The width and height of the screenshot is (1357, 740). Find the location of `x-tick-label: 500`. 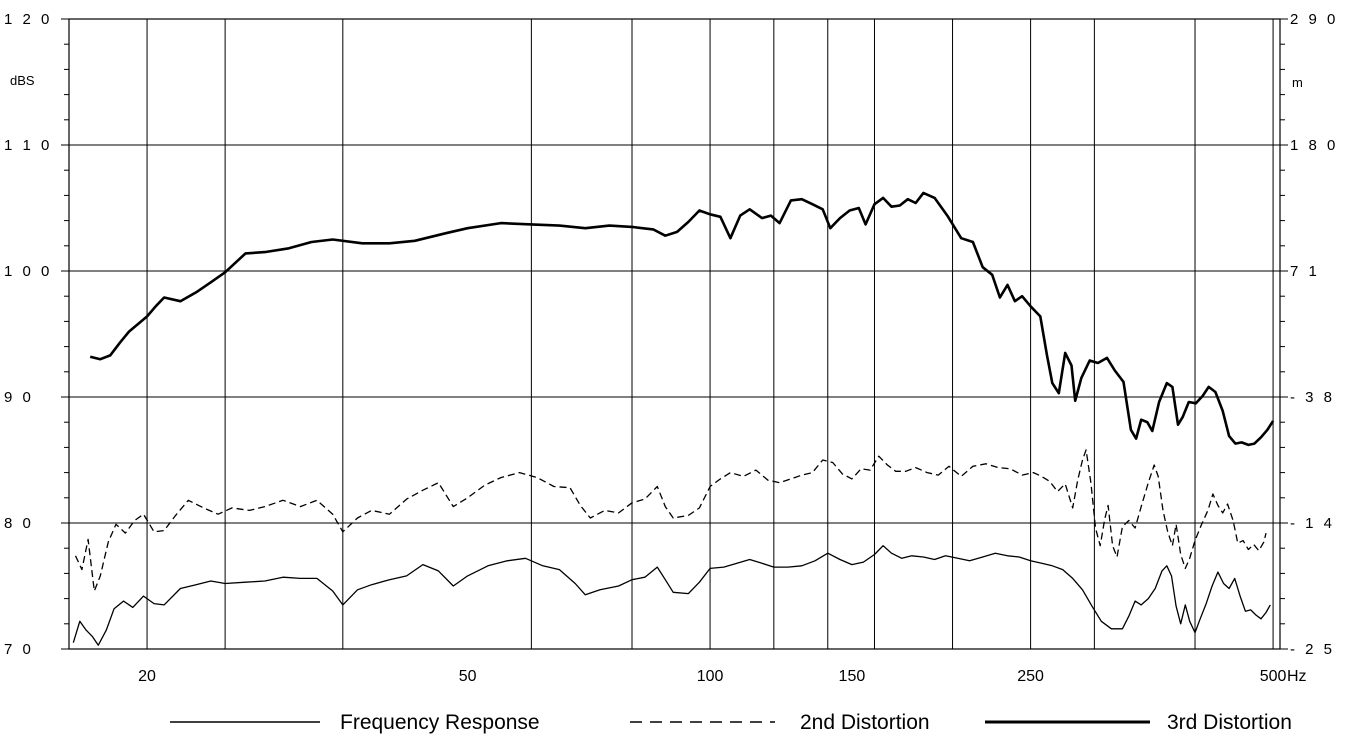

x-tick-label: 500 is located at coordinates (1273, 676).